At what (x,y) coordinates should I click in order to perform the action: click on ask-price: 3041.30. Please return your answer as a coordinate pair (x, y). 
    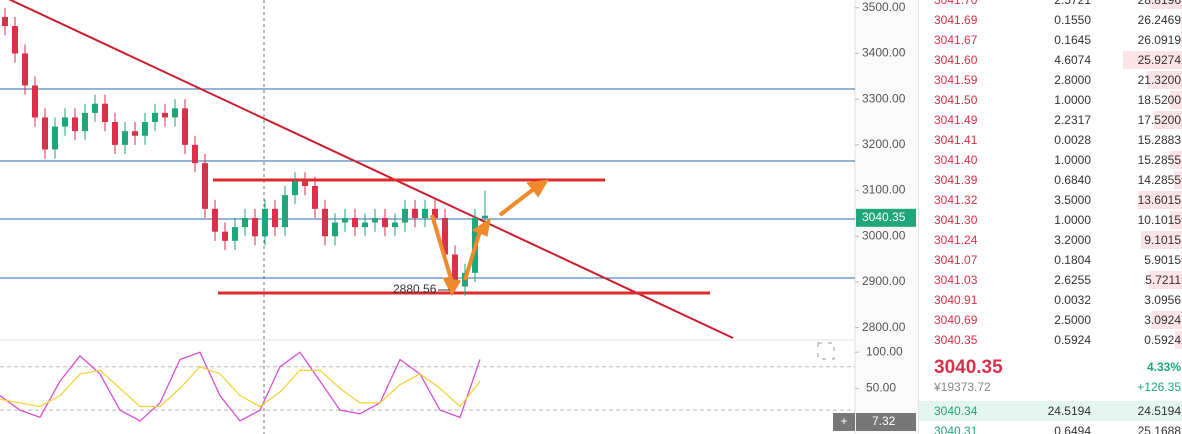
    Looking at the image, I should click on (956, 220).